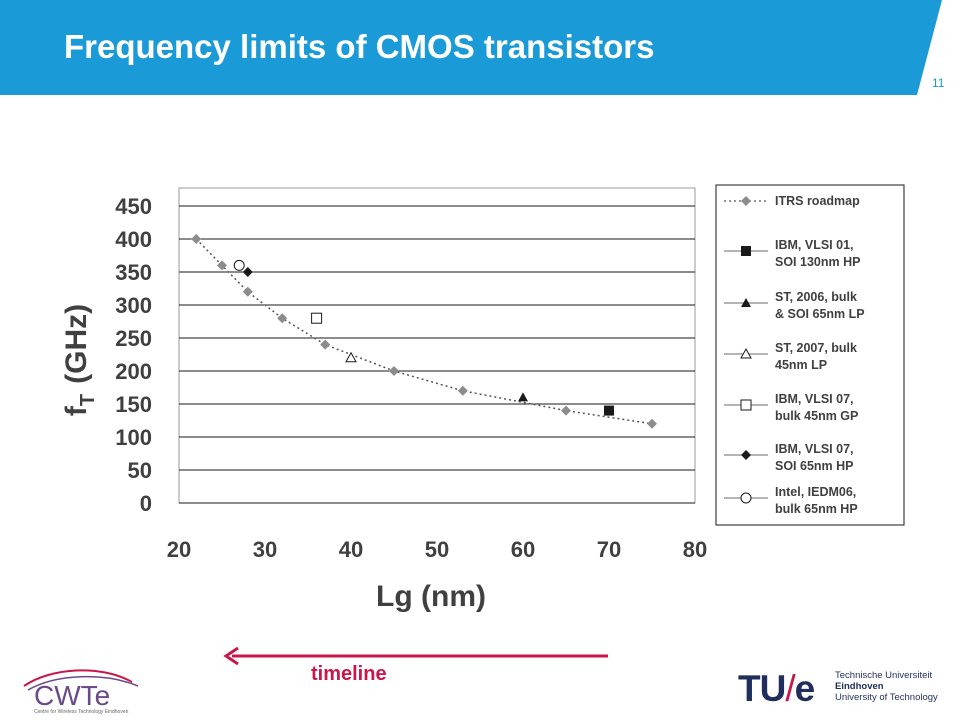  What do you see at coordinates (817, 262) in the screenshot?
I see `legend-label-line2: SOI 130nm HP` at bounding box center [817, 262].